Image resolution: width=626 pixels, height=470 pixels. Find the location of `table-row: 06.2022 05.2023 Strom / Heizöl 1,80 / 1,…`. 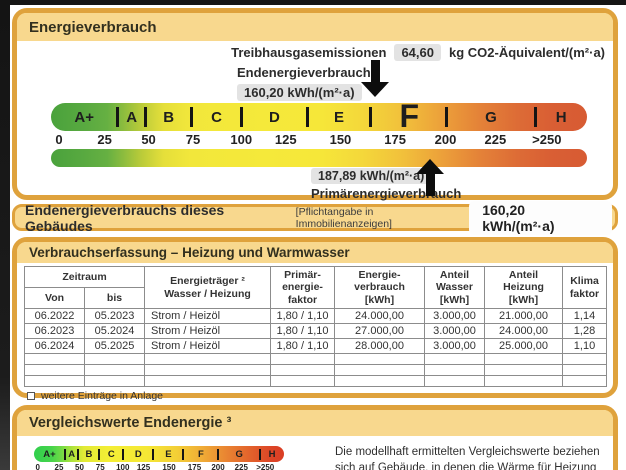

table-row: 06.2022 05.2023 Strom / Heizöl 1,80 / 1,… is located at coordinates (315, 316).